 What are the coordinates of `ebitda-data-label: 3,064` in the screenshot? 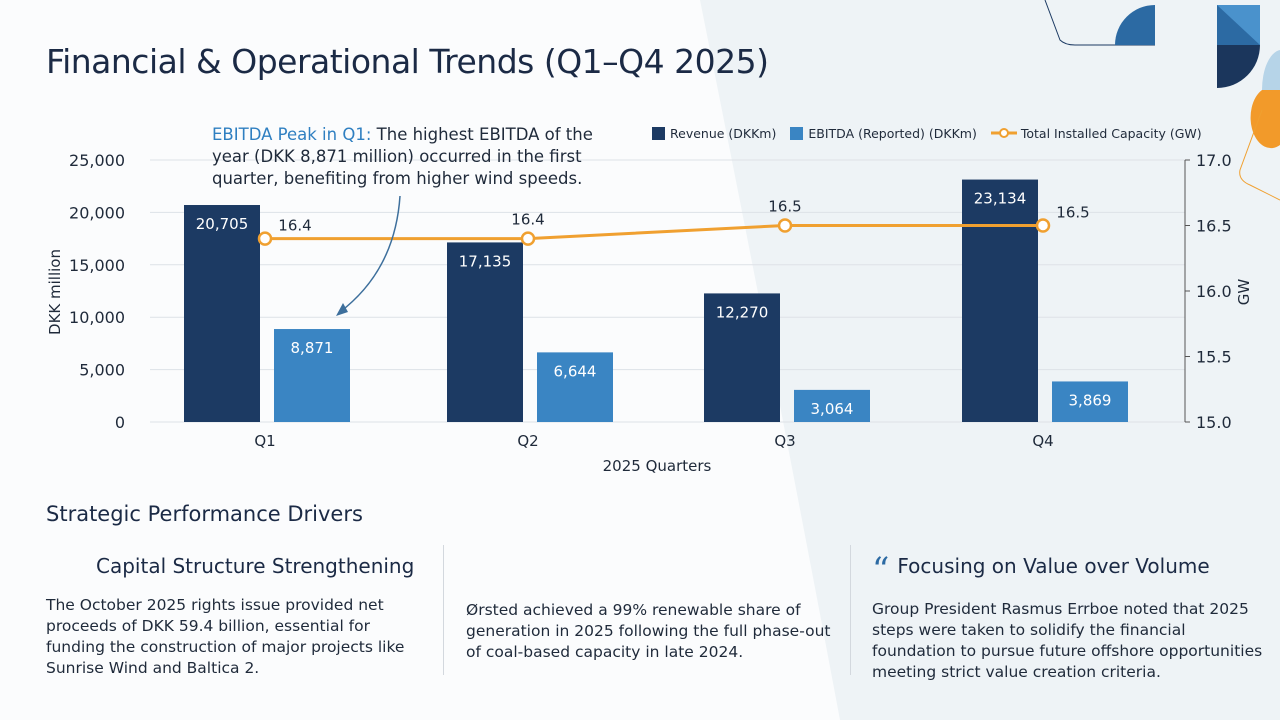 It's located at (832, 409).